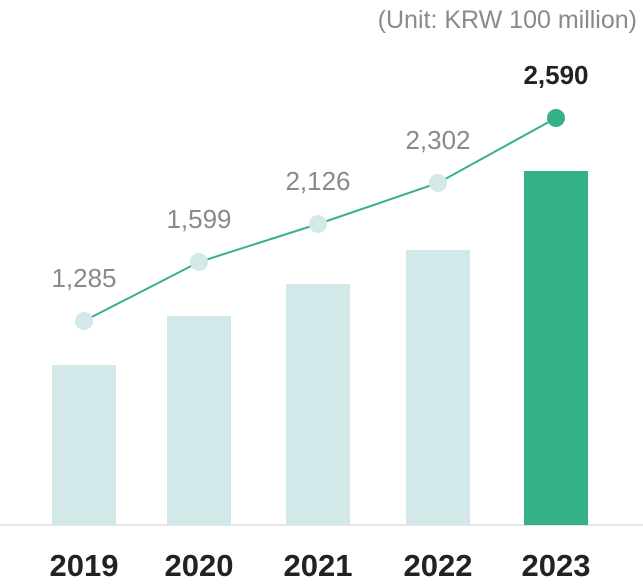  Describe the element at coordinates (438, 565) in the screenshot. I see `x-tick-label-2022: 2022` at that location.